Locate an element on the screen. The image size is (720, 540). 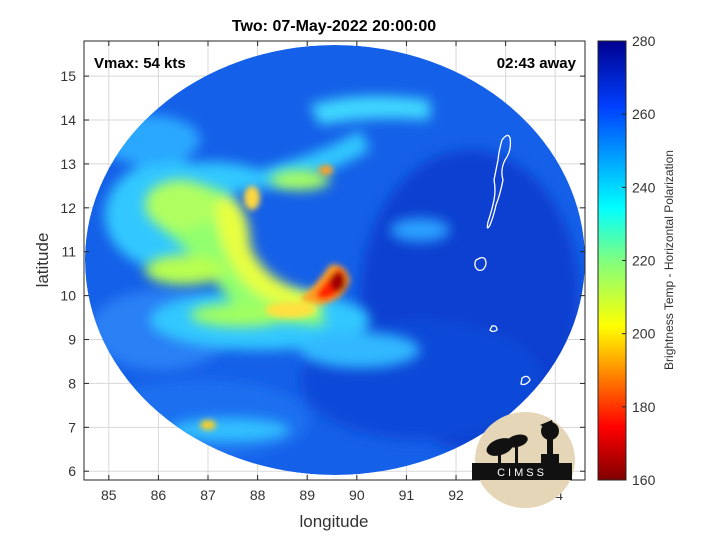
y-tick-label: 15 is located at coordinates (68, 76).